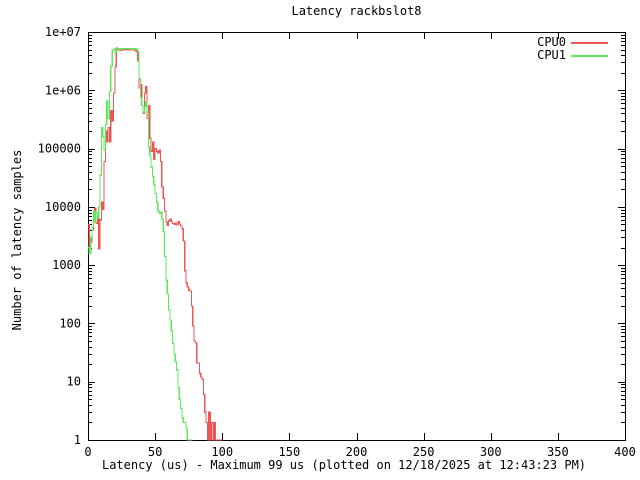  I want to click on y-tick-label: 100000, so click(59, 149).